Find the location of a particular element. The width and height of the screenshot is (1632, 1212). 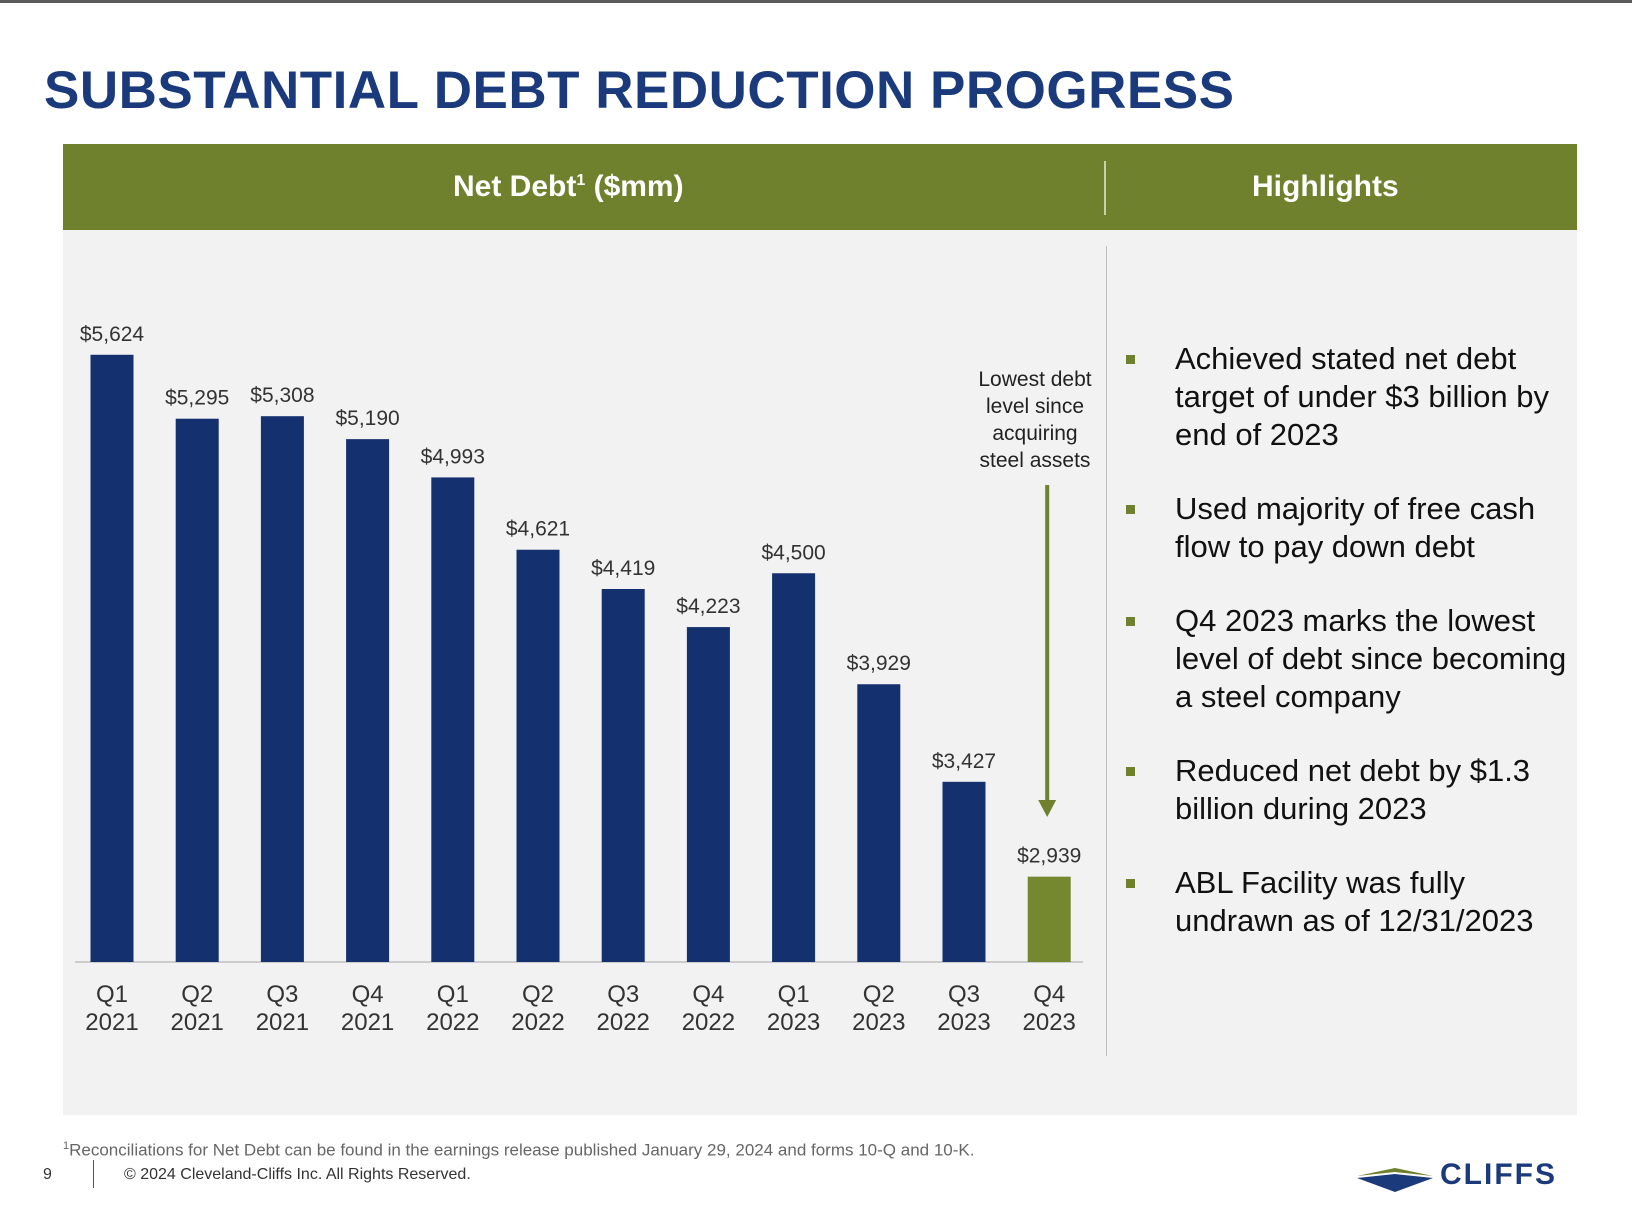

data-label: $4,223 is located at coordinates (708, 606).